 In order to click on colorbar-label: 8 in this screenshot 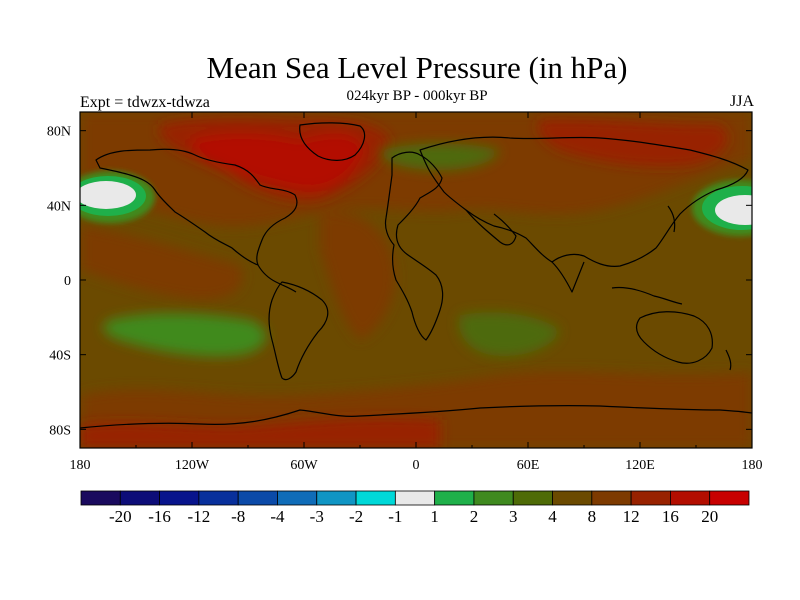, I will do `click(592, 516)`.